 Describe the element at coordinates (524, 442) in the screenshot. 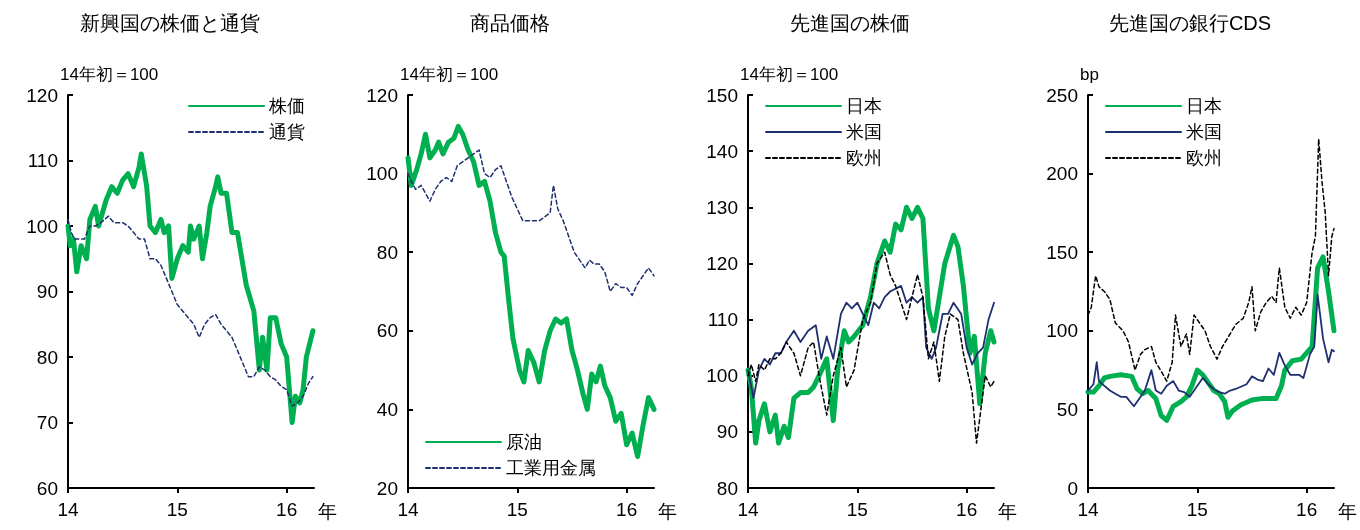

I see `legend-label: 原油` at that location.